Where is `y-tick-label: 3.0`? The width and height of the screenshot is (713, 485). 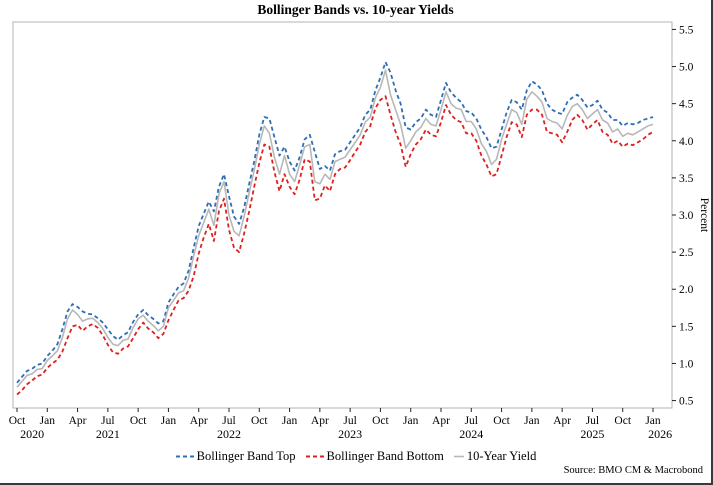 y-tick-label: 3.0 is located at coordinates (686, 216).